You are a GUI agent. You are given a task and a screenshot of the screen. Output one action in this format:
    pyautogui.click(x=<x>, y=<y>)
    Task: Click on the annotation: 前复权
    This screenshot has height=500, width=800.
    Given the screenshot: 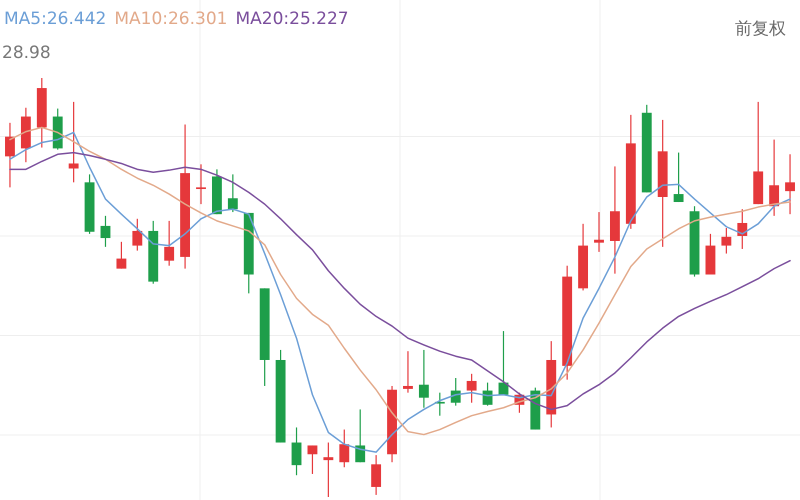 What is the action you would take?
    pyautogui.click(x=760, y=29)
    